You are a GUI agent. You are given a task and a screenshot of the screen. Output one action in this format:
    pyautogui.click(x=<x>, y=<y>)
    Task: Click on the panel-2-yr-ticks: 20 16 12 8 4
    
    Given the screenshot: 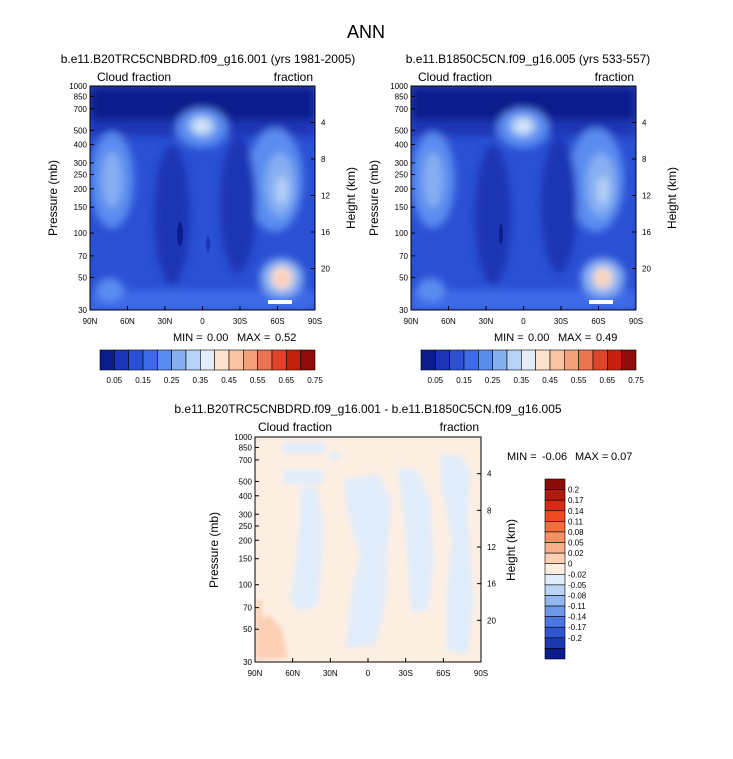 What is the action you would take?
    pyautogui.click(x=641, y=196)
    